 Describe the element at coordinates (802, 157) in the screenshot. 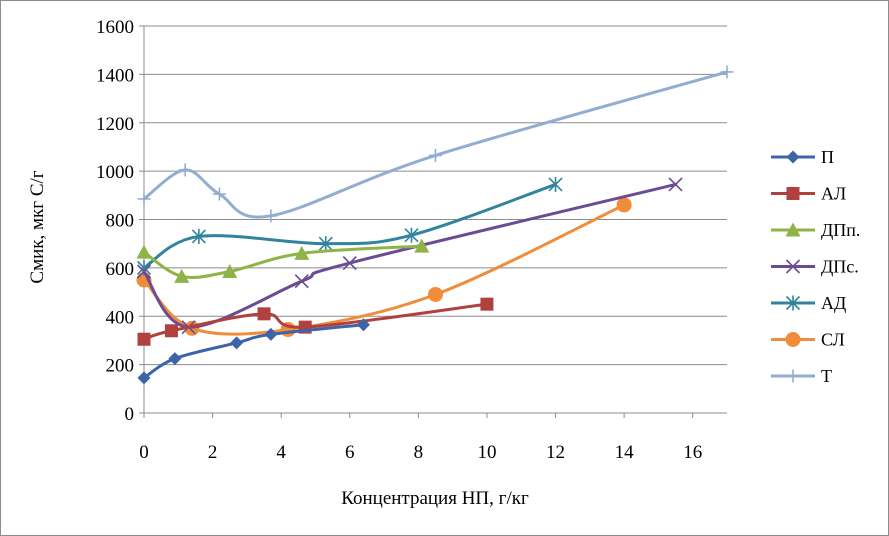

I see `legend-entry-1: П` at that location.